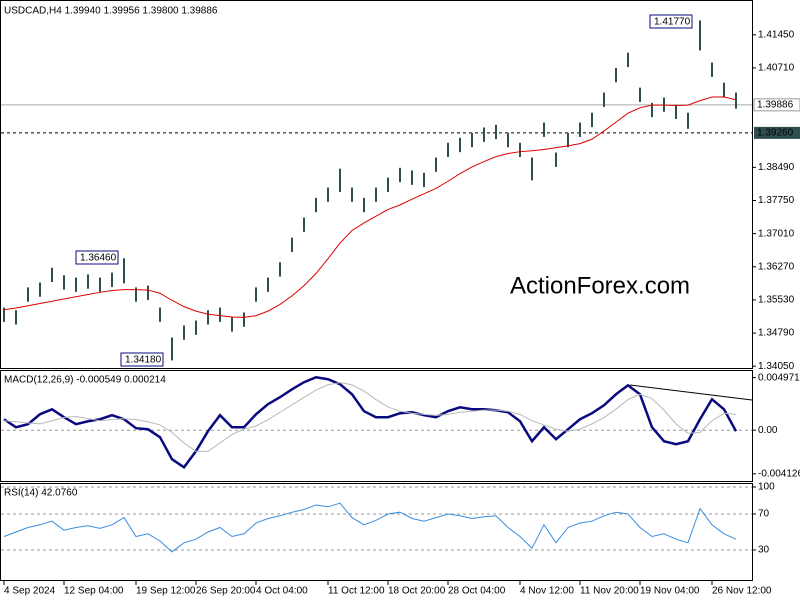 The image size is (800, 600). I want to click on y-tick-label: 70, so click(764, 514).